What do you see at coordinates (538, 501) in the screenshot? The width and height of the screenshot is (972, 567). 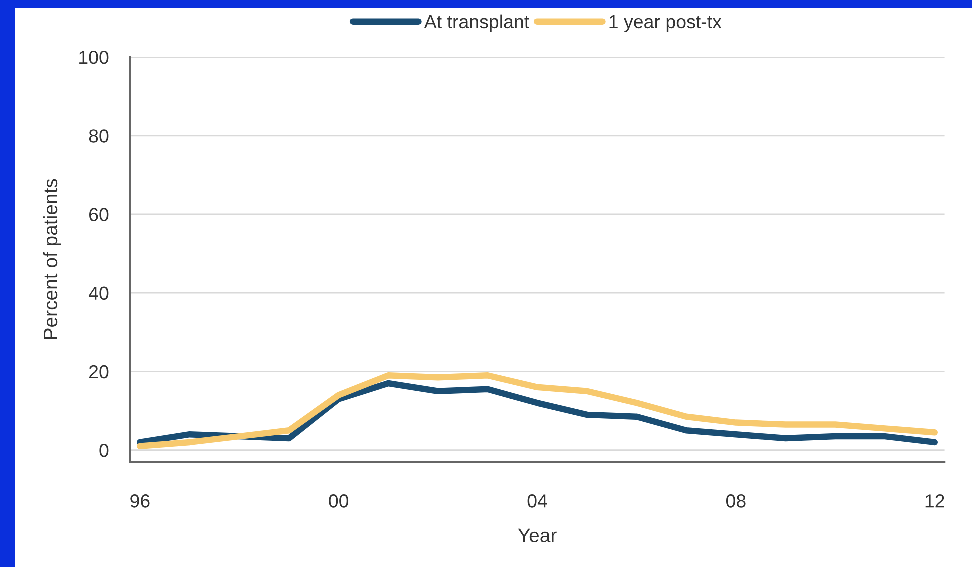 I see `x-tick-label: 04` at bounding box center [538, 501].